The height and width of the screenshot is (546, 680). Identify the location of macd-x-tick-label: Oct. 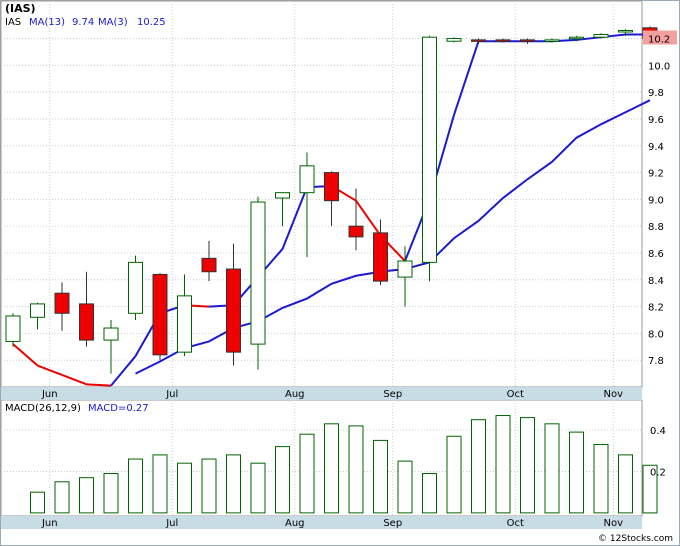
(515, 523).